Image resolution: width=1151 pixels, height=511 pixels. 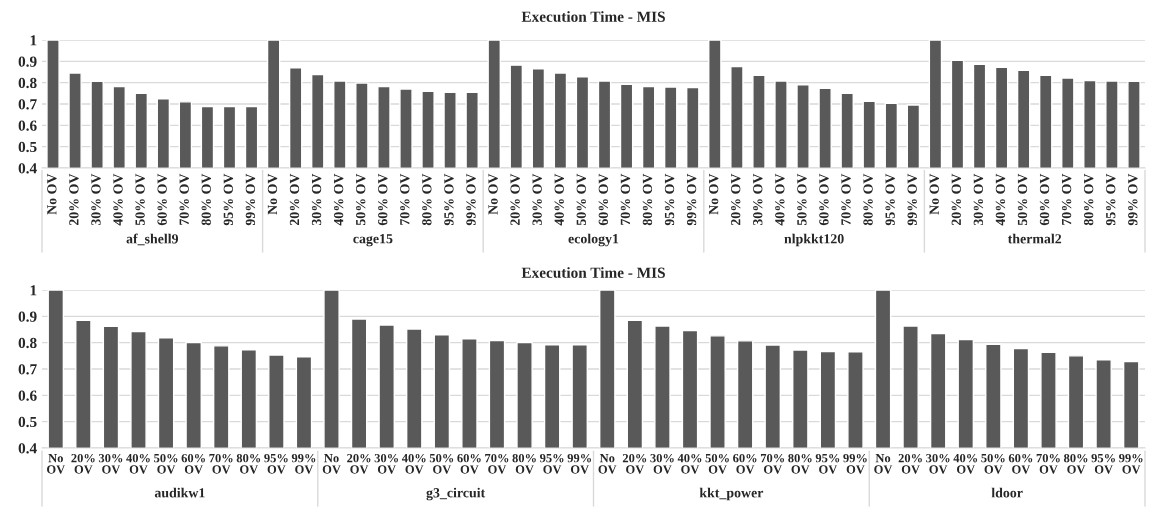 I want to click on text: ecology1, so click(x=593, y=240).